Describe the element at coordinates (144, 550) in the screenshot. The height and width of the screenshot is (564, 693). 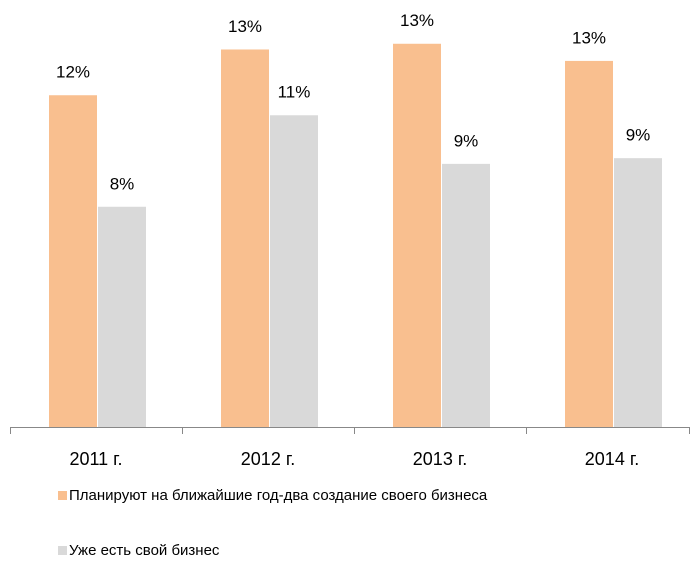
I see `legend-label: Уже есть свой бизнес` at that location.